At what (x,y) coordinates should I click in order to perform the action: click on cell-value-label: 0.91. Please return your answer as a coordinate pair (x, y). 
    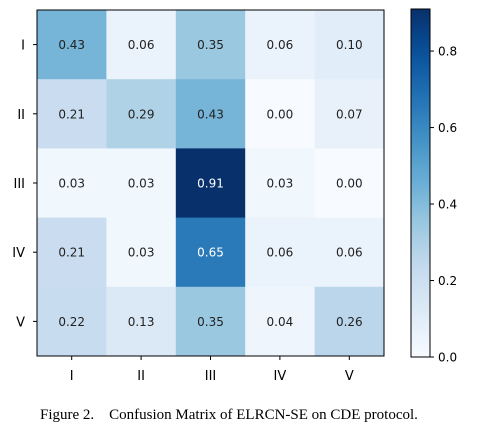
    Looking at the image, I should click on (210, 184).